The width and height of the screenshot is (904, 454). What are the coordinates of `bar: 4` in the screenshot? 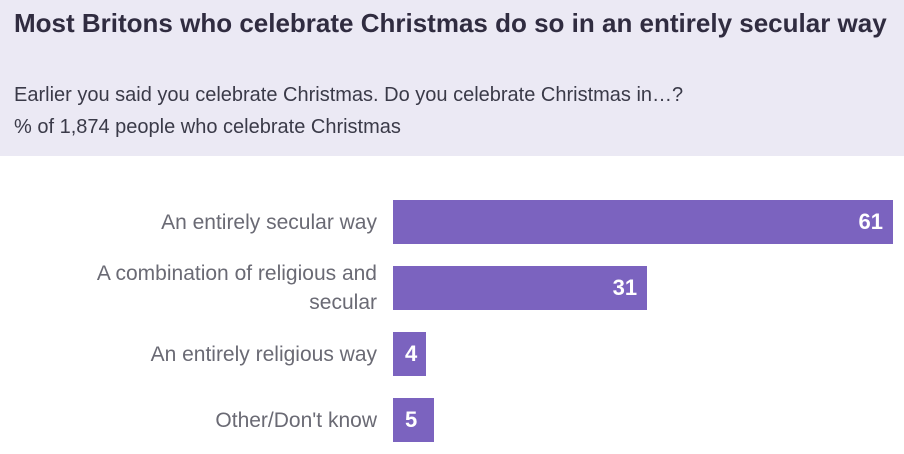 It's located at (409, 354).